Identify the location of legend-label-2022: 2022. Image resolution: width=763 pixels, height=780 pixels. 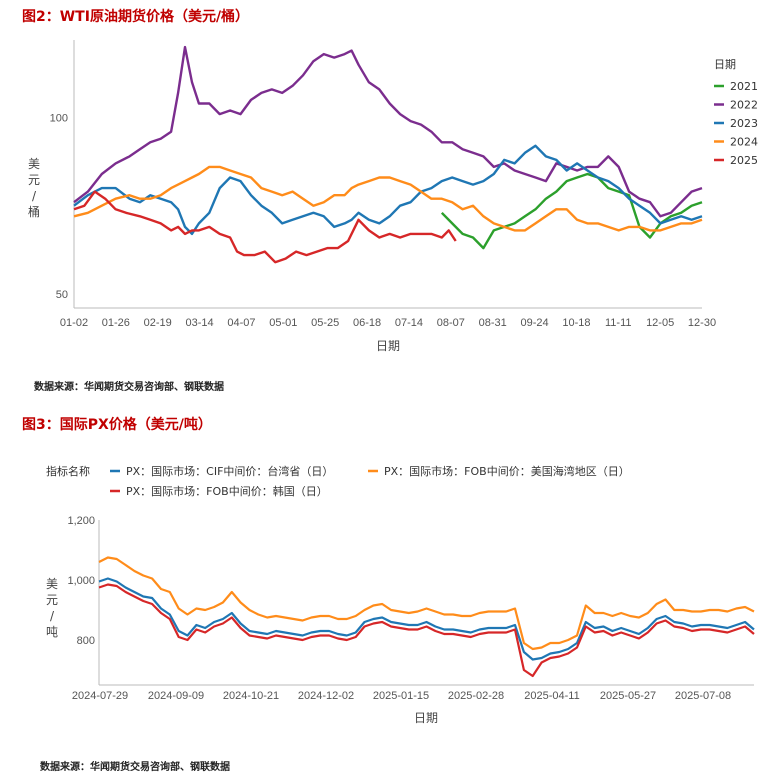
(744, 105).